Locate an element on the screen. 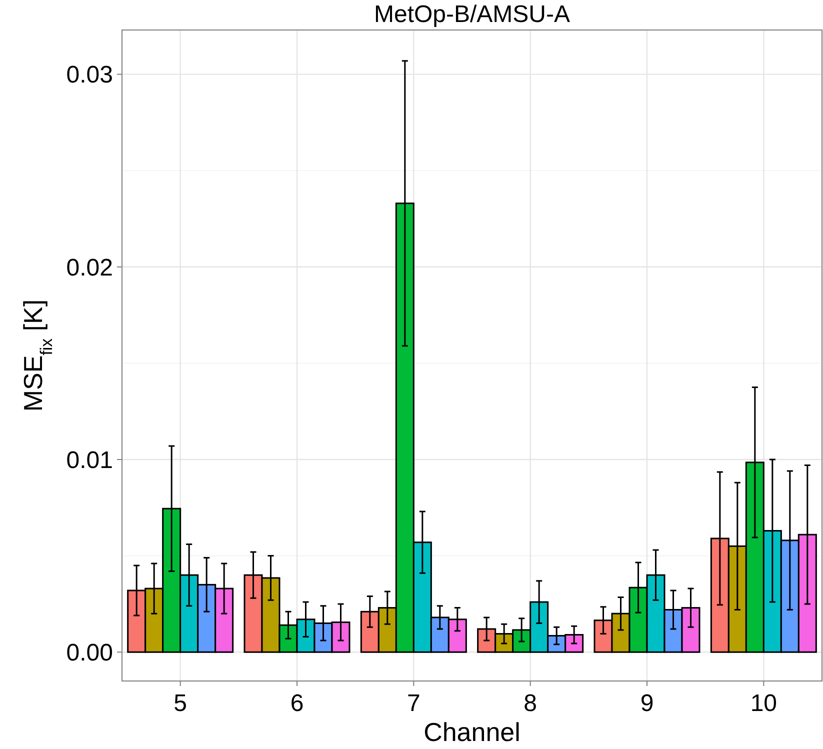 This screenshot has height=749, width=823. x-tick-label: 7 is located at coordinates (413, 703).